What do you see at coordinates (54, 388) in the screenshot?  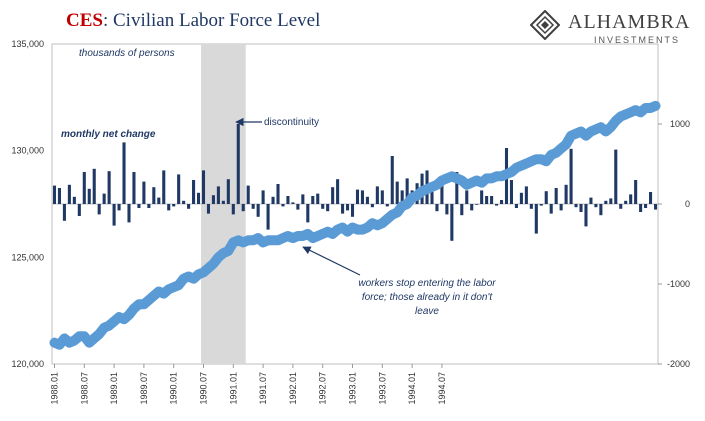 I see `x-tick-label: 1988.01` at bounding box center [54, 388].